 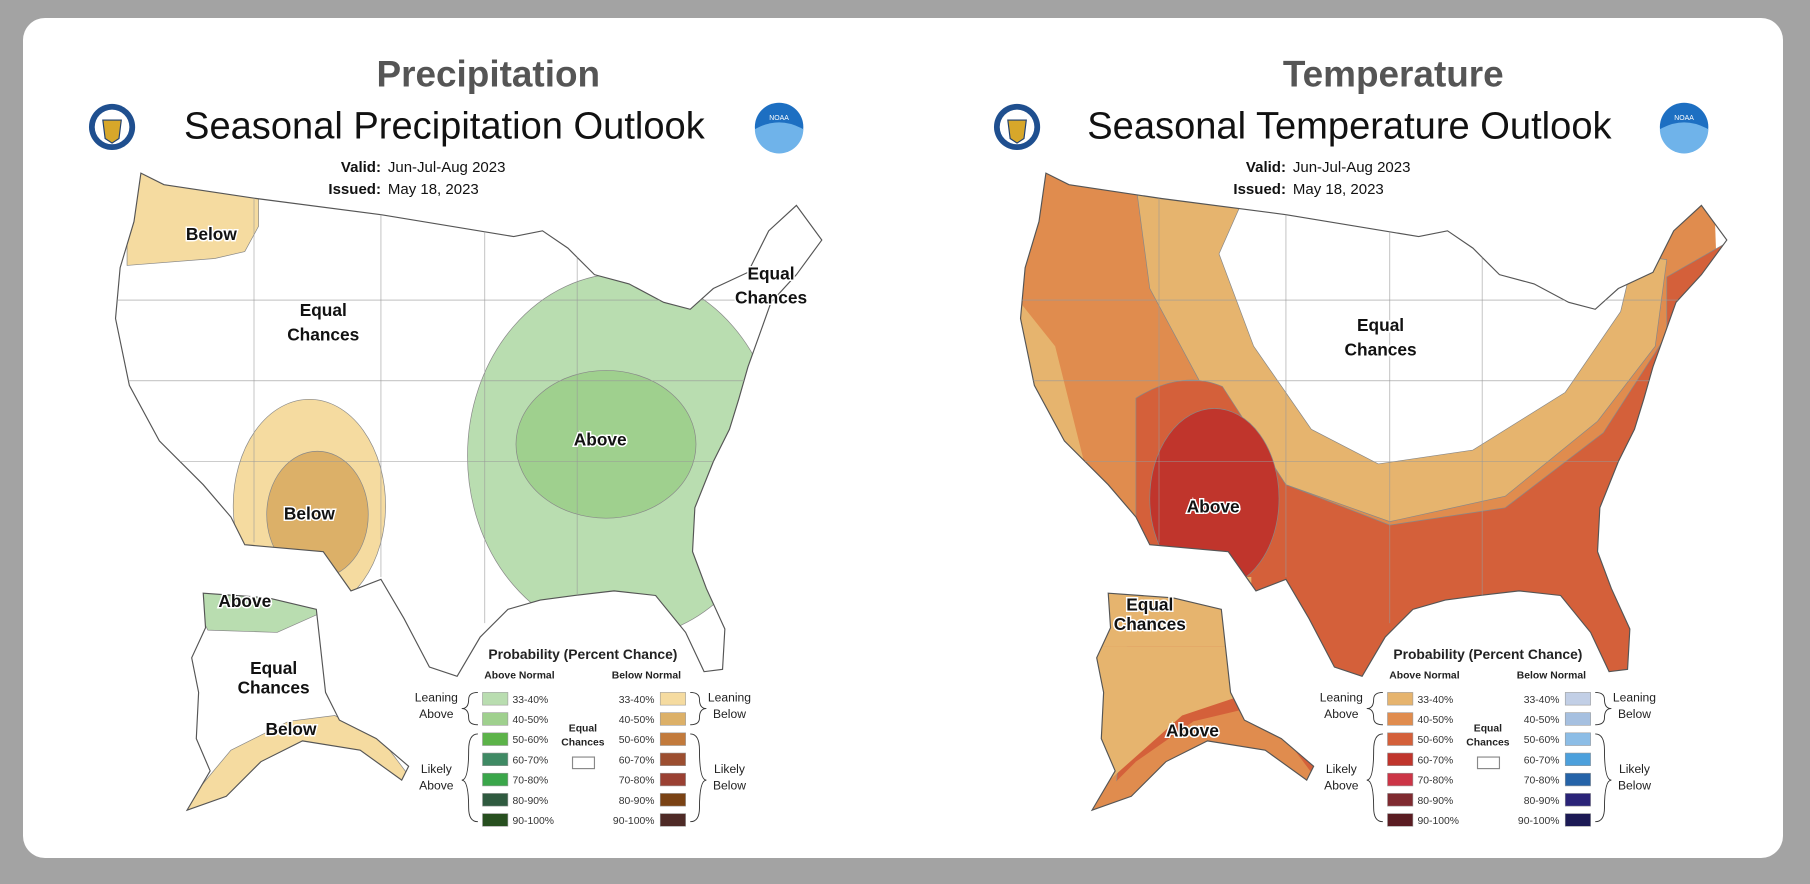 I want to click on legend-range-above: 70-80%, so click(x=1436, y=781).